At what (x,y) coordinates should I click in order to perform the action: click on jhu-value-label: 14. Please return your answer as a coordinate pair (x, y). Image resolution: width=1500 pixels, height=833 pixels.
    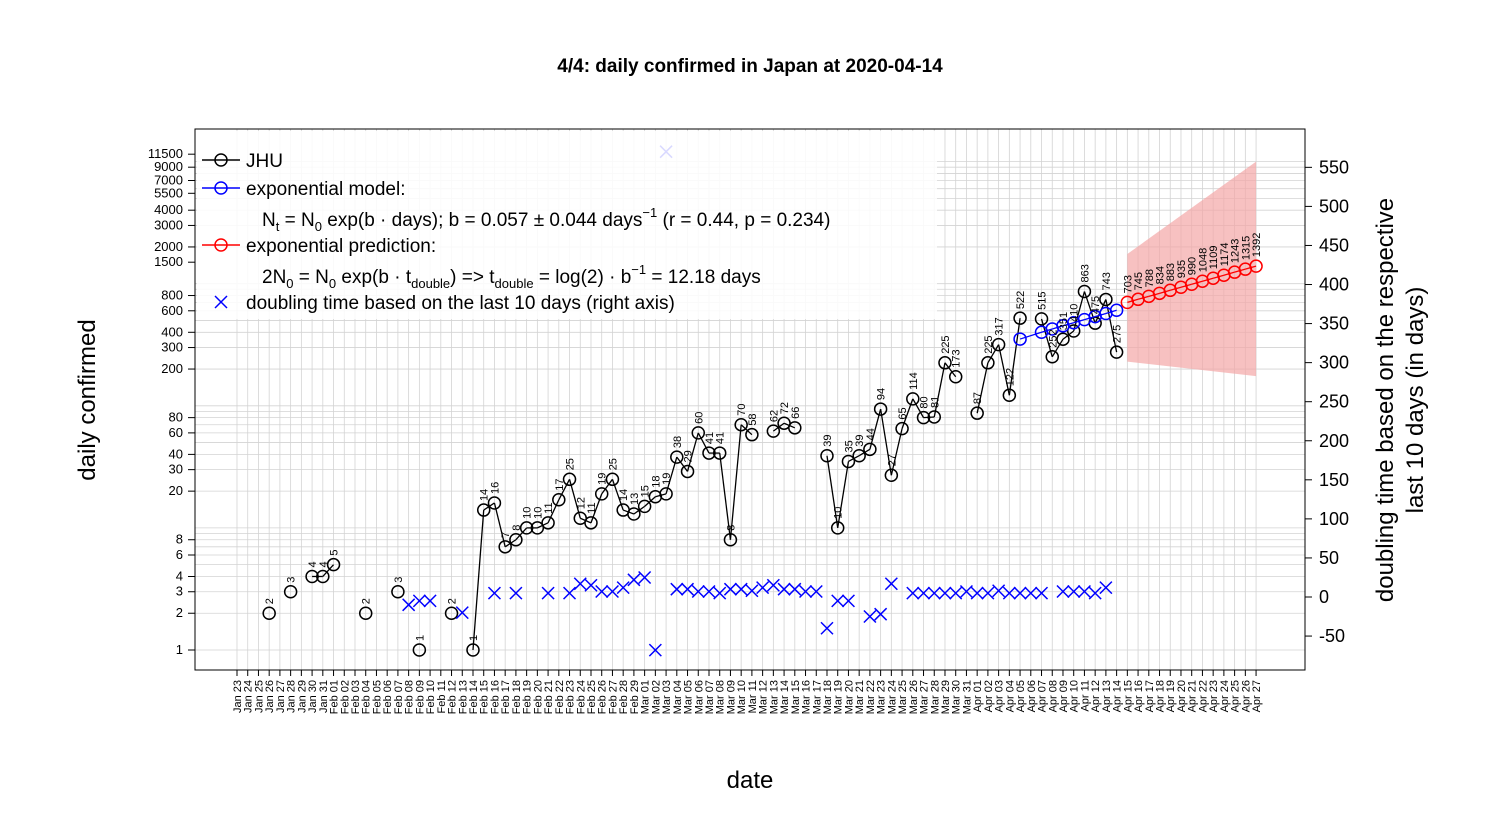
    Looking at the image, I should click on (485, 495).